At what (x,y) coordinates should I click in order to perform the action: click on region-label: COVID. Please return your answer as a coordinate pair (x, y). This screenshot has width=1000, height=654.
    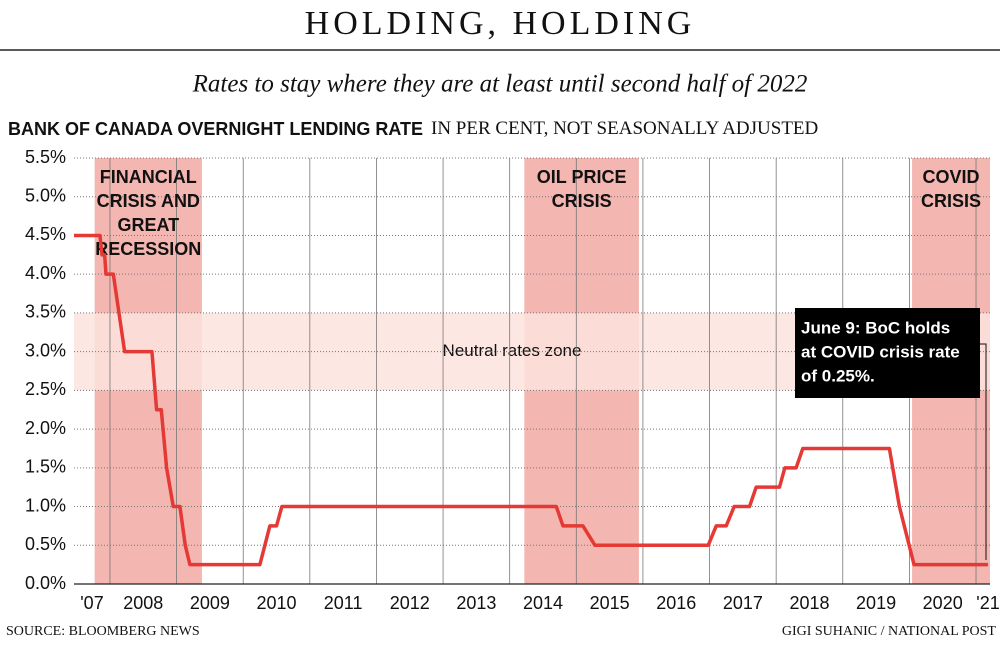
    Looking at the image, I should click on (951, 177).